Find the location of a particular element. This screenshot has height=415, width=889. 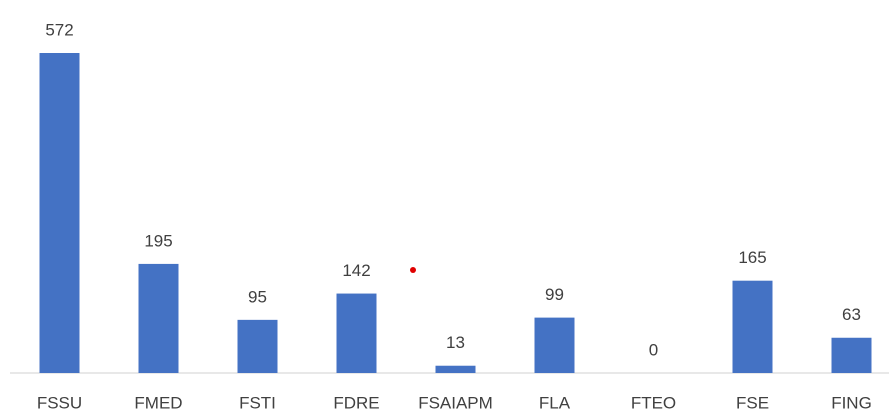

data-label: 63 is located at coordinates (851, 314).